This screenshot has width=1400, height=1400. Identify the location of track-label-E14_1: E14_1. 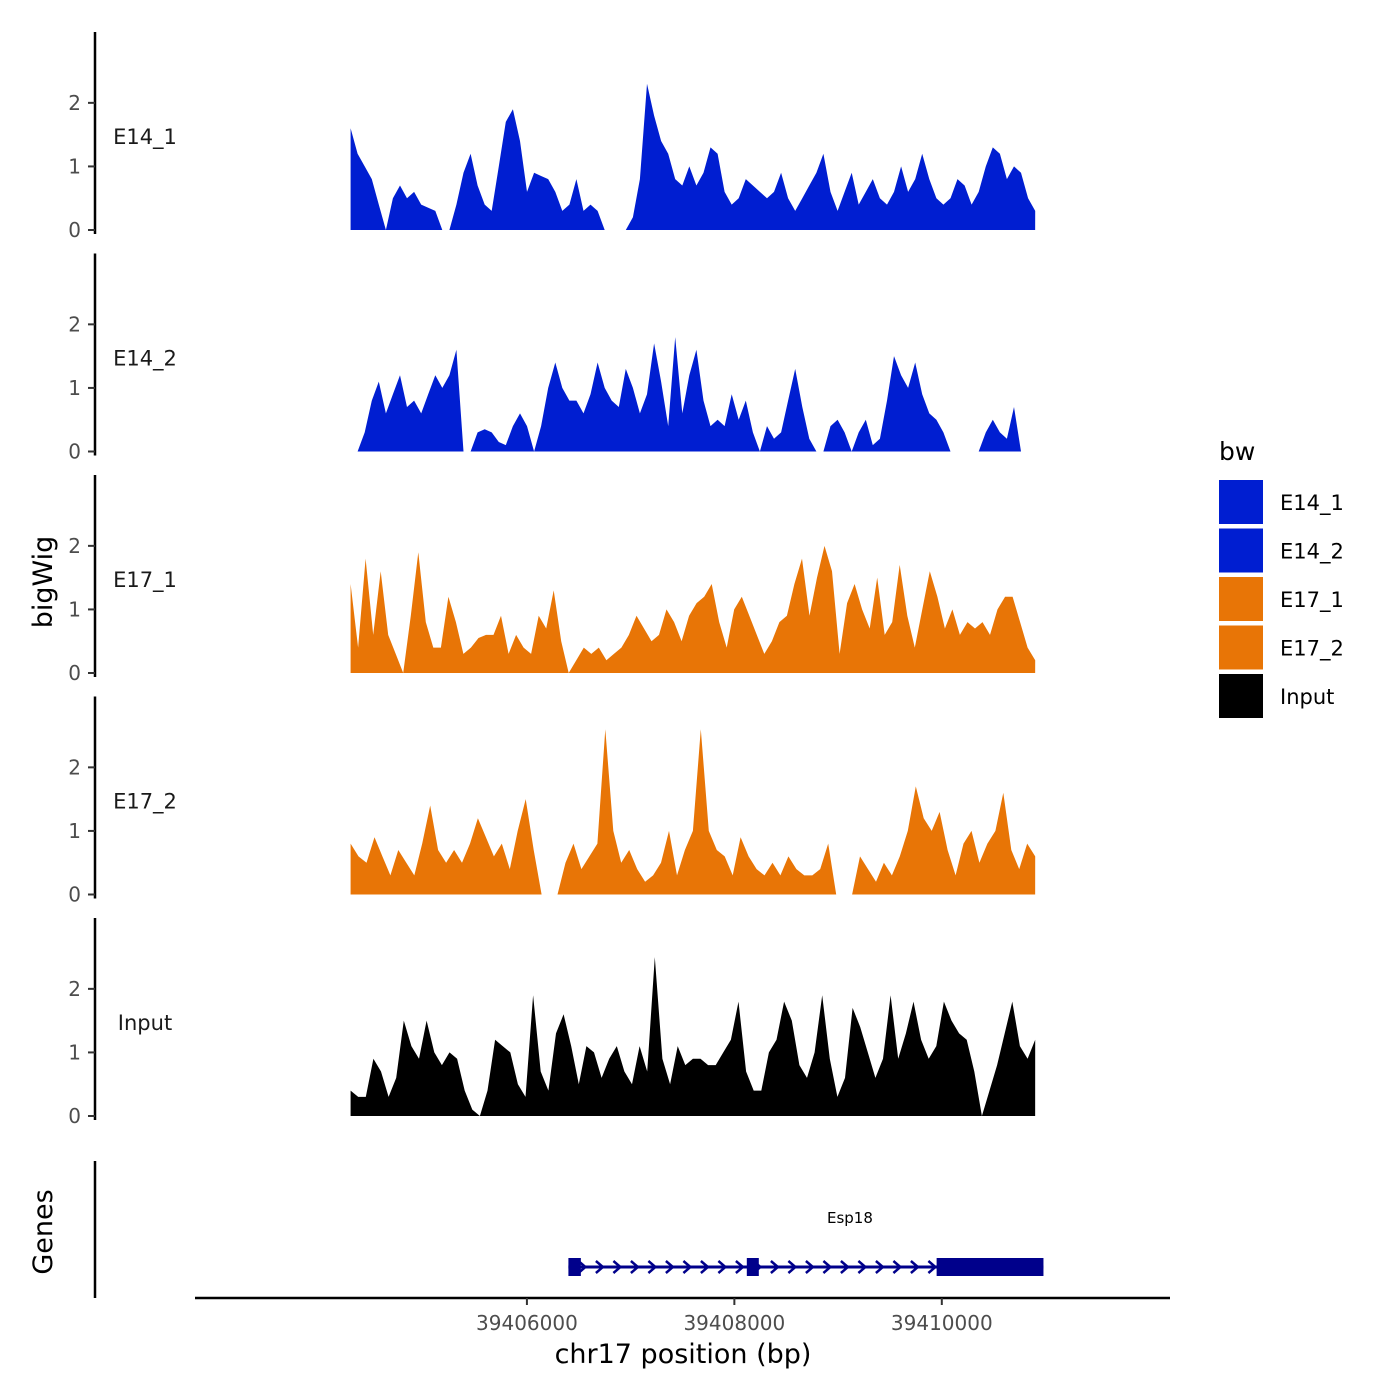
(145, 137).